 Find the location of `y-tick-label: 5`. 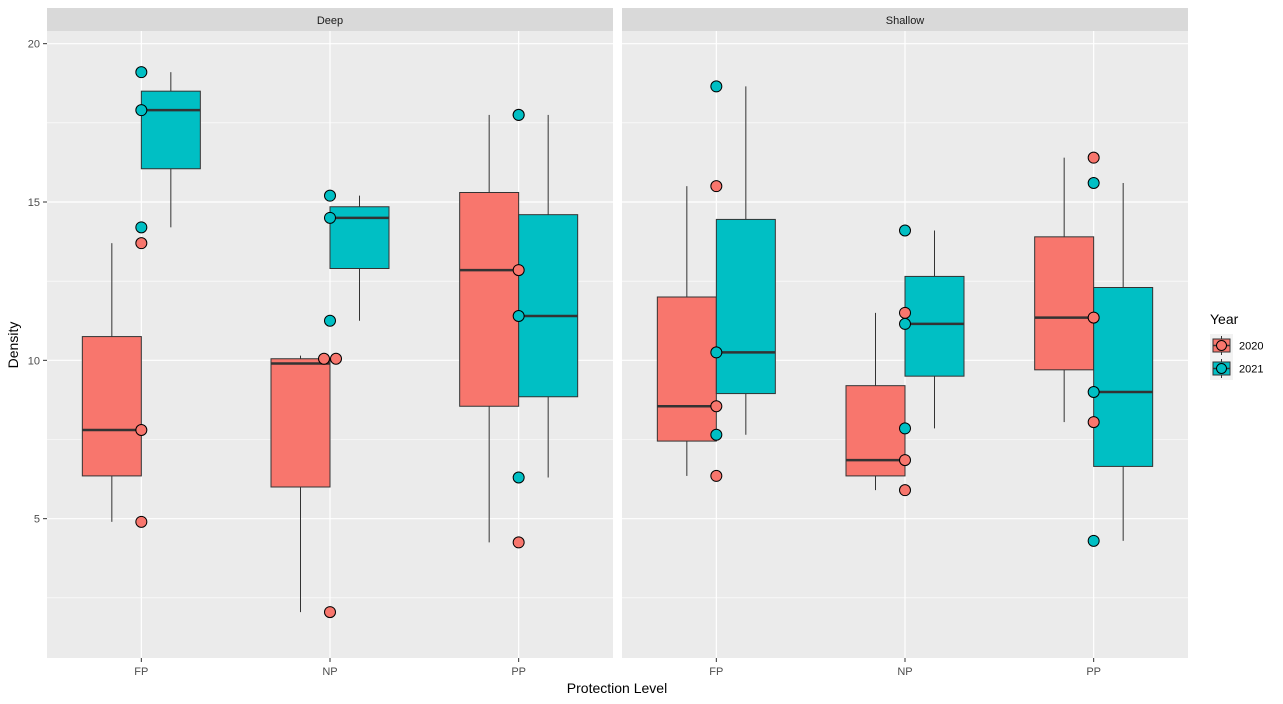

y-tick-label: 5 is located at coordinates (37, 520).